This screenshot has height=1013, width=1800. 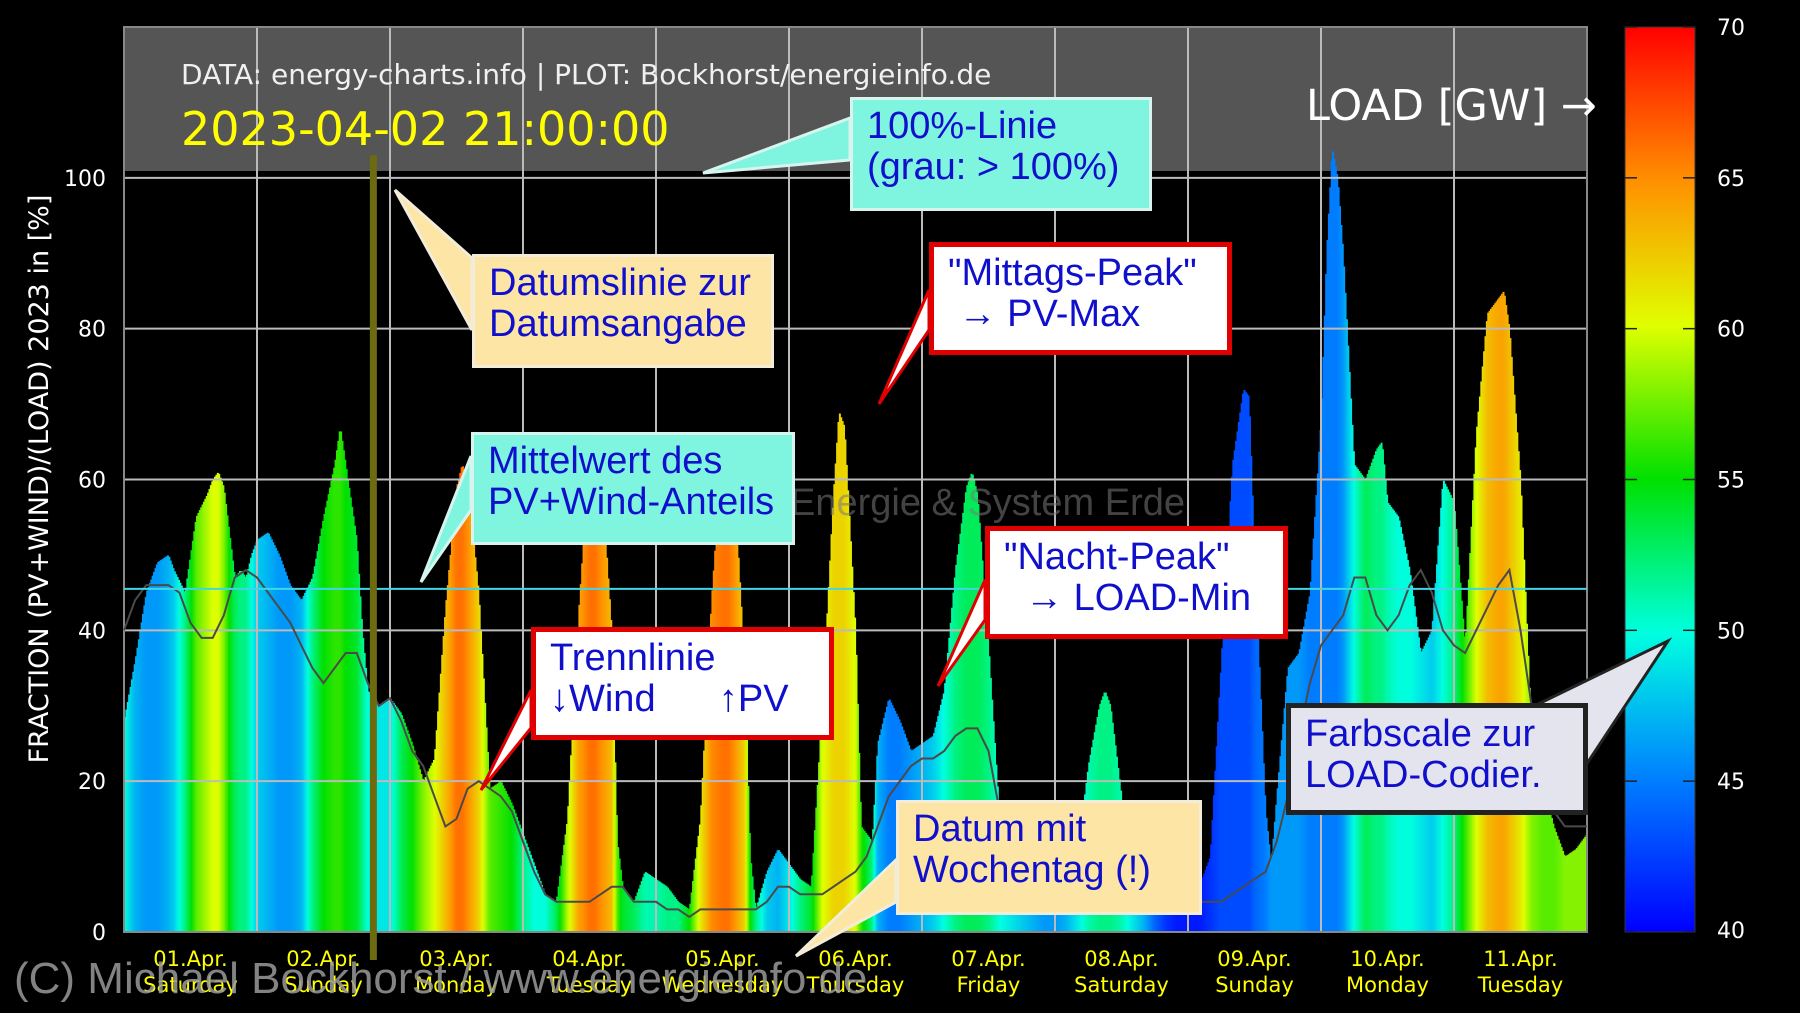 What do you see at coordinates (855, 959) in the screenshot?
I see `x-tick-date: 06.Apr.` at bounding box center [855, 959].